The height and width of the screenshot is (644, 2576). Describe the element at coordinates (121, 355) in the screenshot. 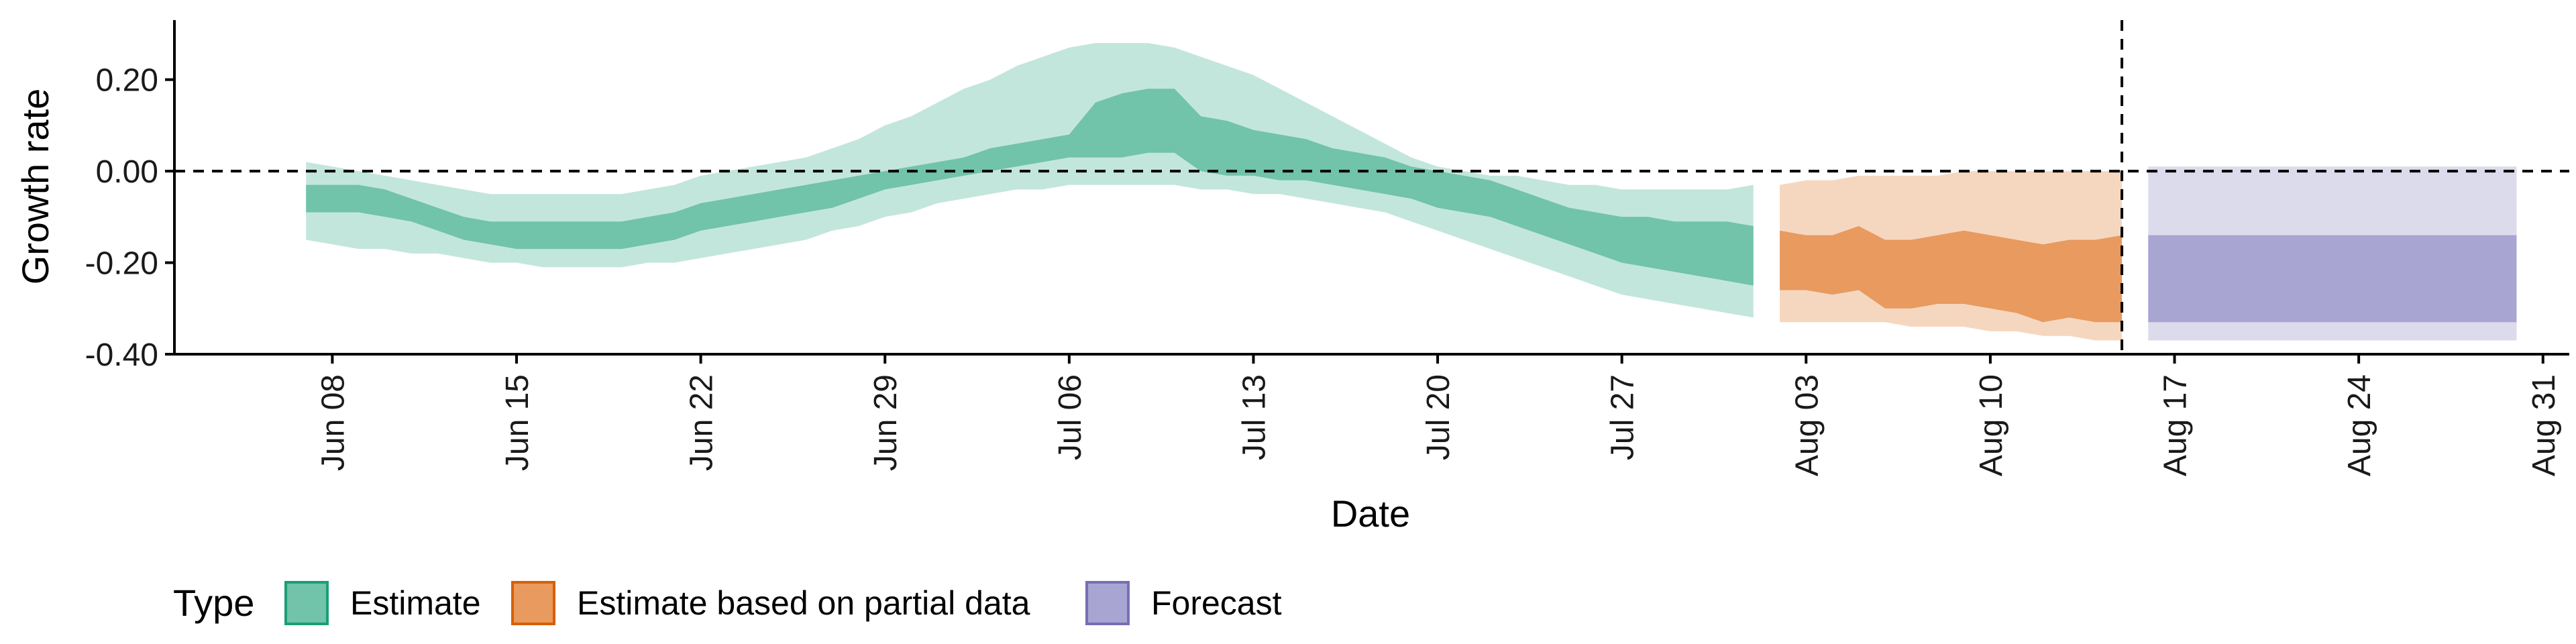

I see `y-tick-label: -0.40` at that location.